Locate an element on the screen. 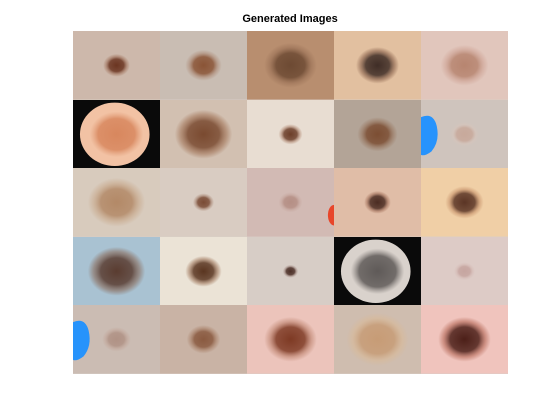 This screenshot has height=420, width=560. figure-title: Generated Images is located at coordinates (290, 19).